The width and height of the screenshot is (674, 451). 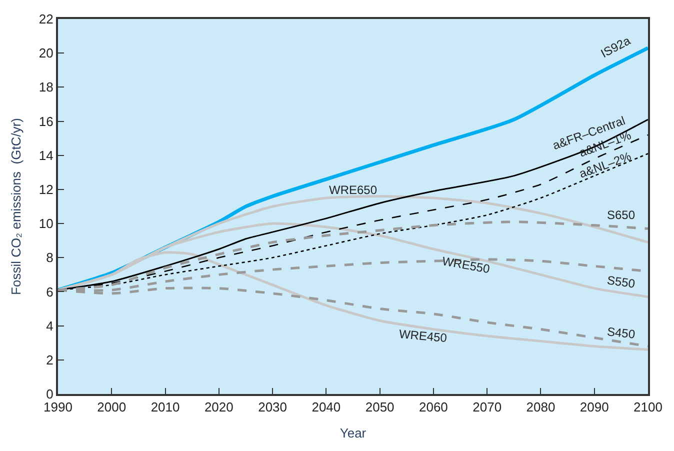 I want to click on text: S550, so click(x=621, y=282).